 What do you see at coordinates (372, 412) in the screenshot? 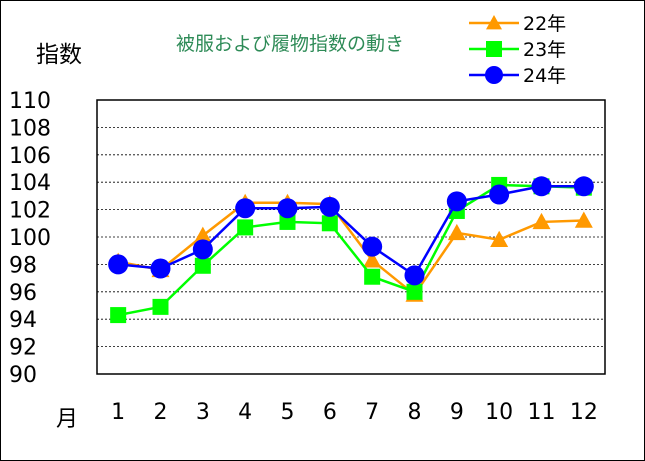
I see `x-tick-label: 7` at bounding box center [372, 412].